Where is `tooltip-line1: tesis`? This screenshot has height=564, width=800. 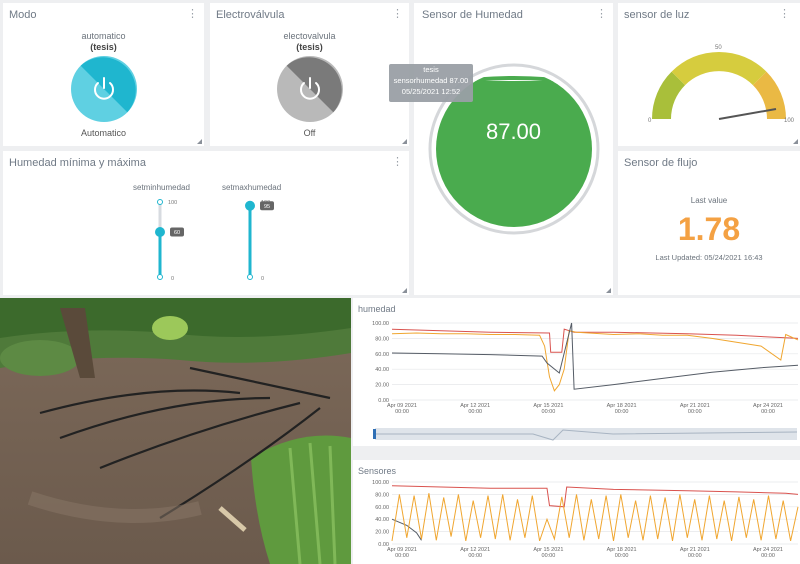
tooltip-line1: tesis is located at coordinates (431, 69).